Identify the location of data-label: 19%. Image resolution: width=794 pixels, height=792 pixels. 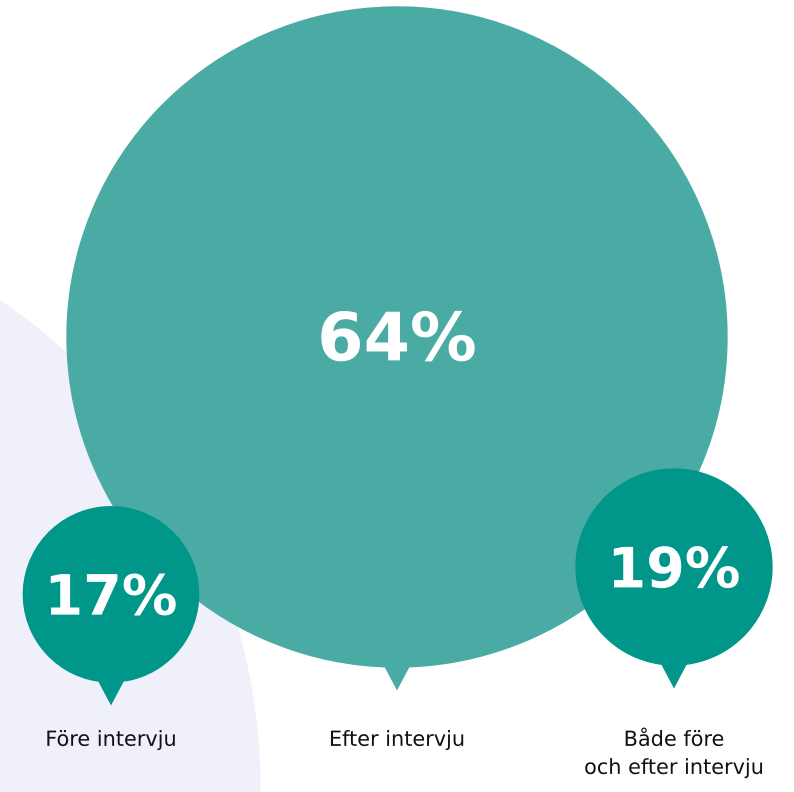
(676, 567).